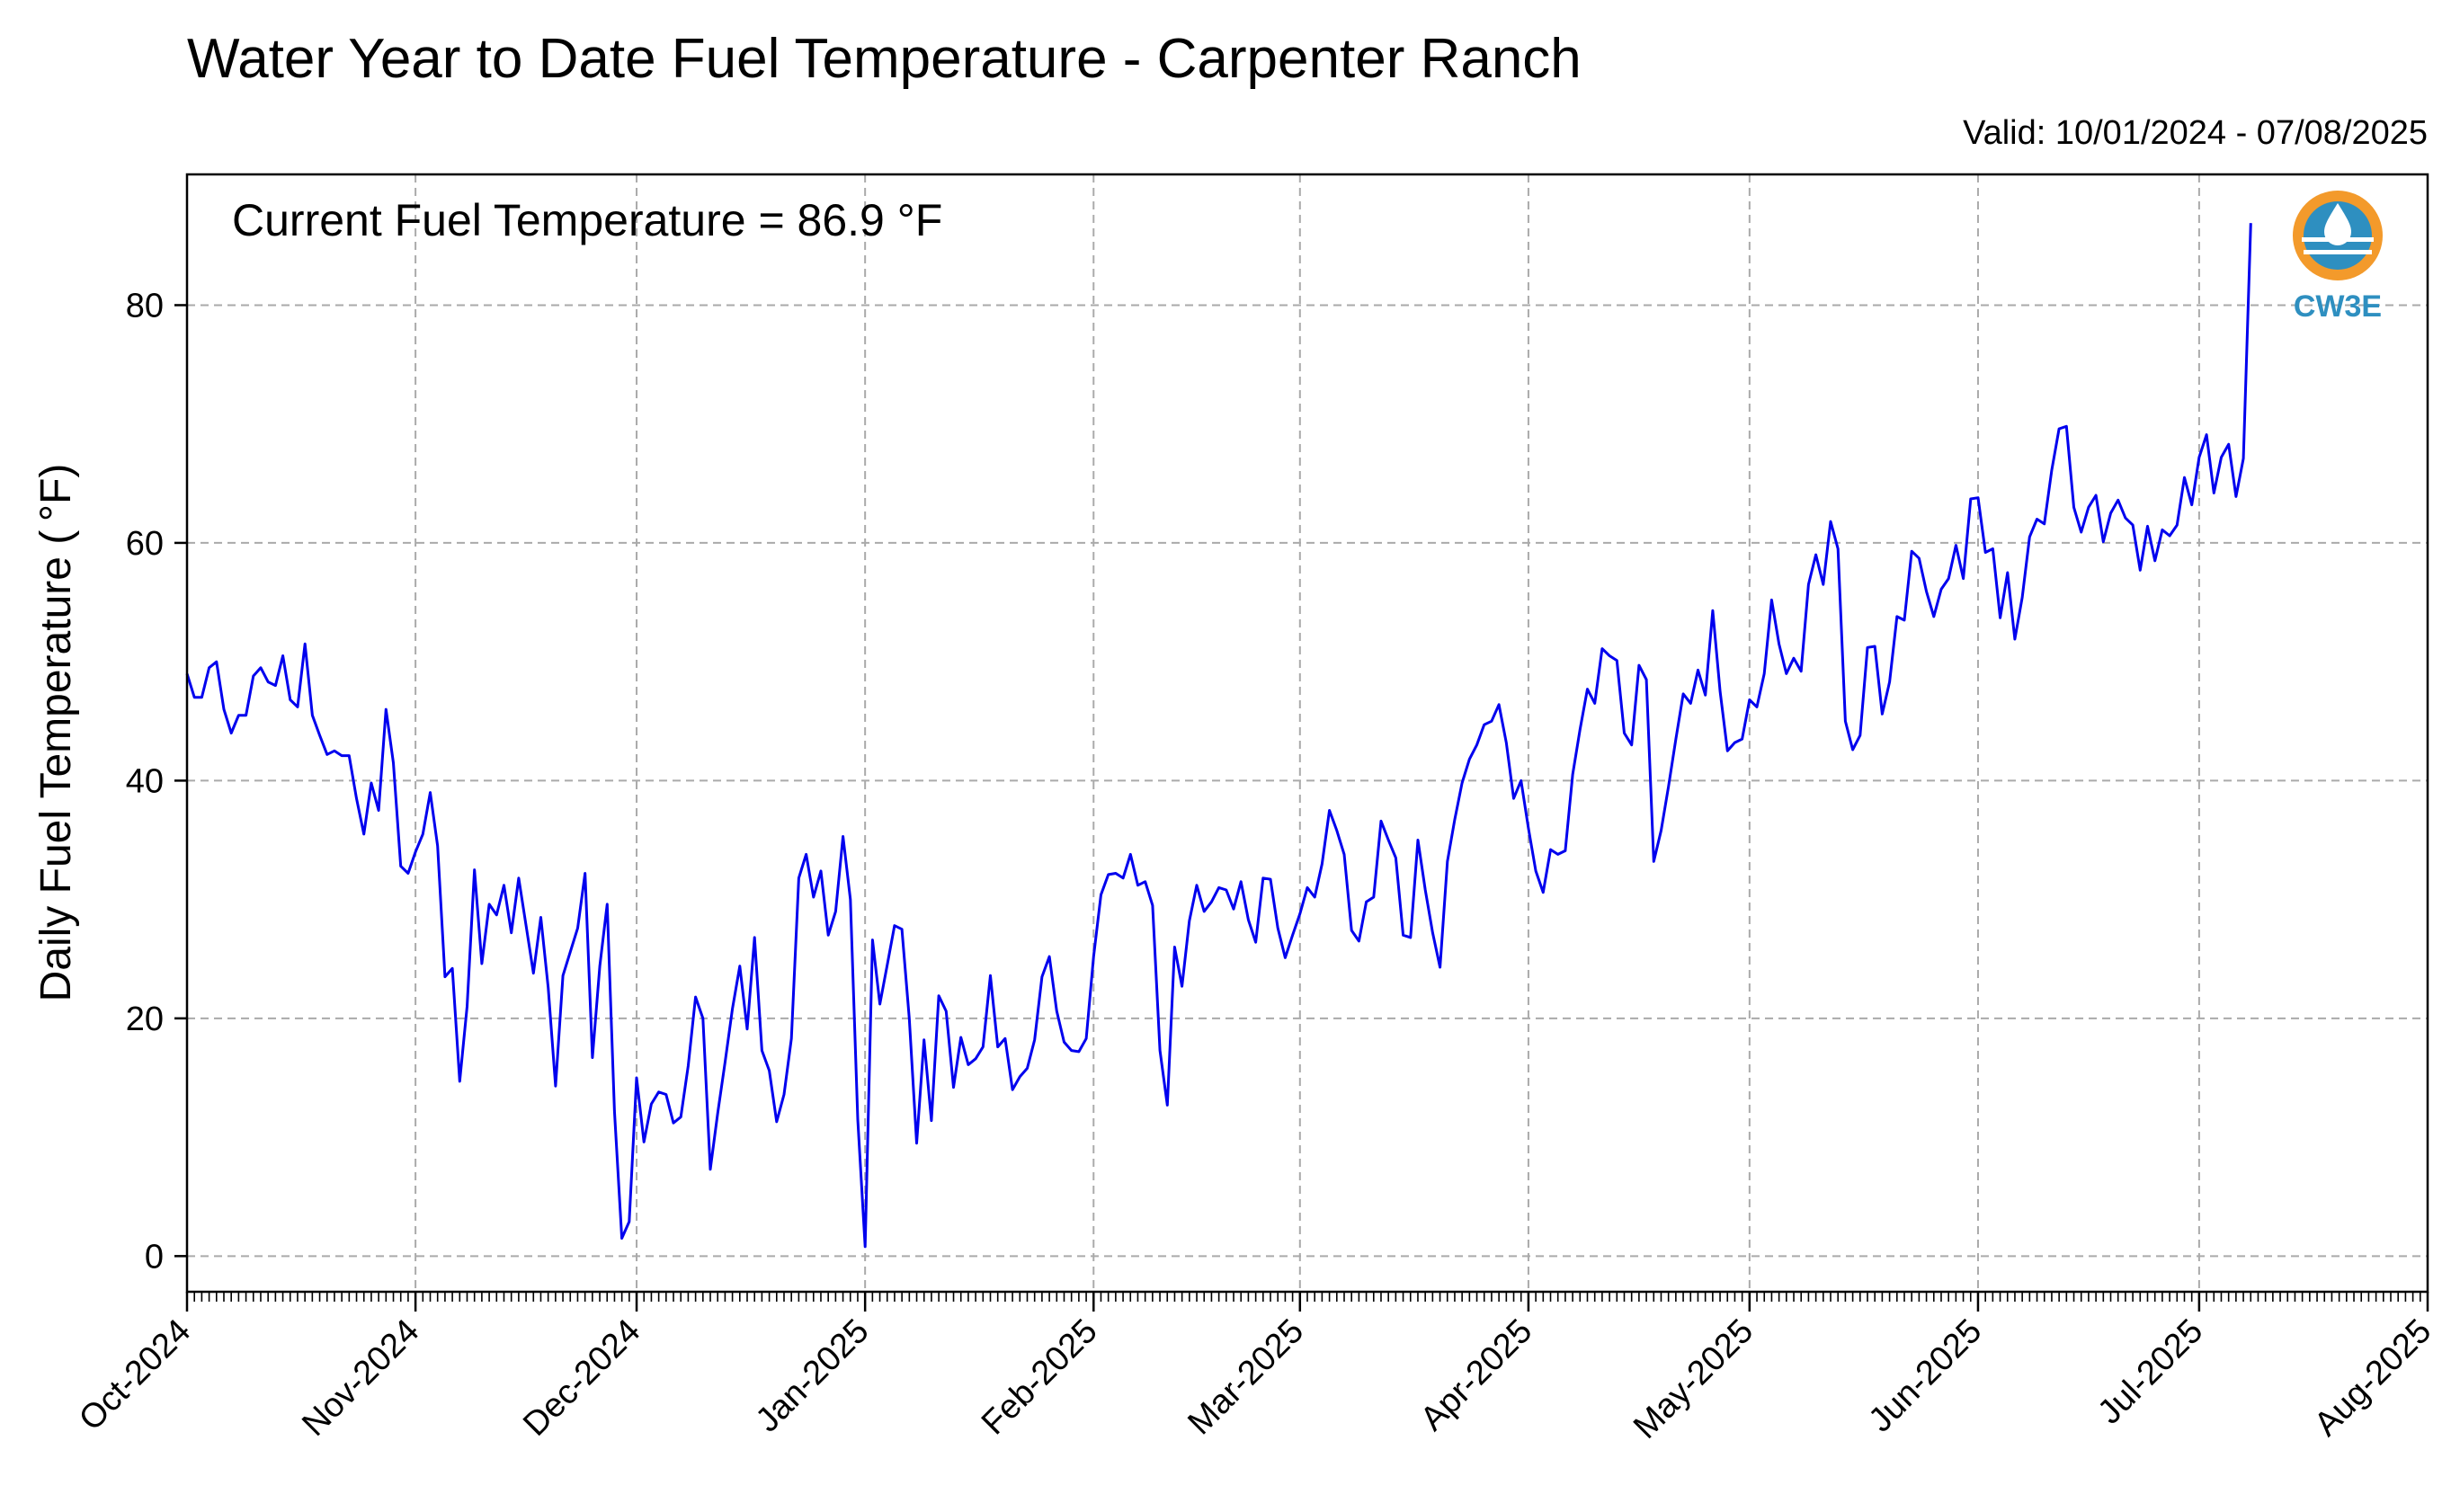 The width and height of the screenshot is (2451, 1512). I want to click on y-axis-label: Daily Fuel Temperature ( °F), so click(56, 733).